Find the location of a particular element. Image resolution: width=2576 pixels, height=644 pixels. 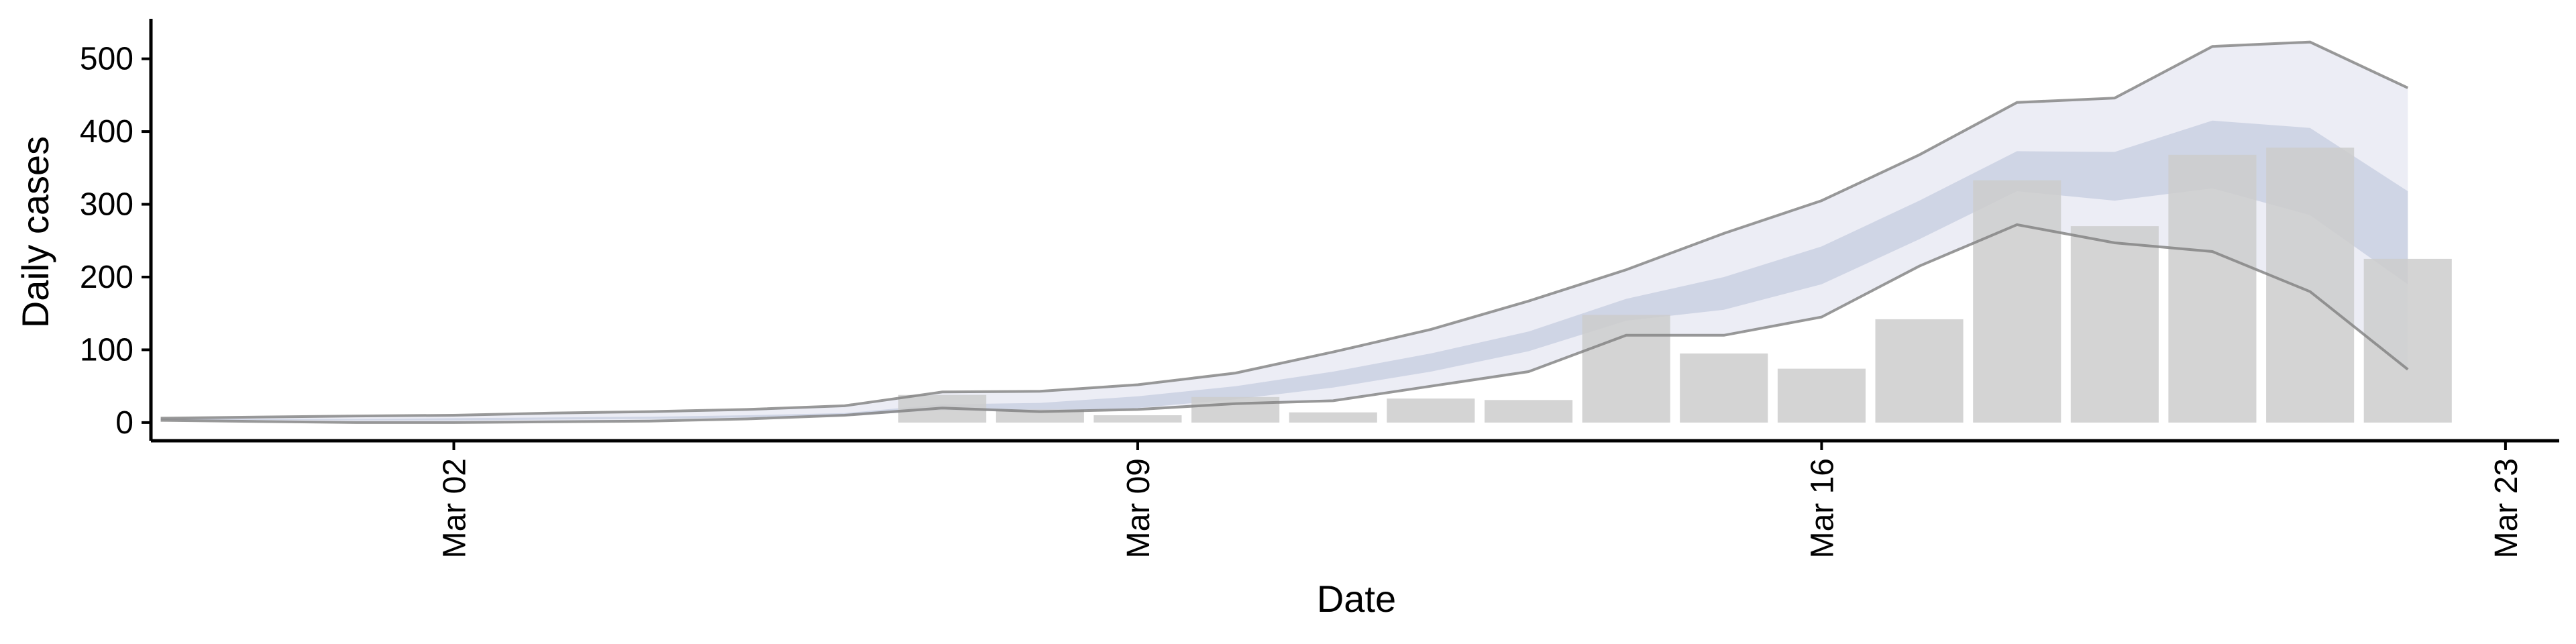

x-tick-label: Mar 16 is located at coordinates (1822, 508).